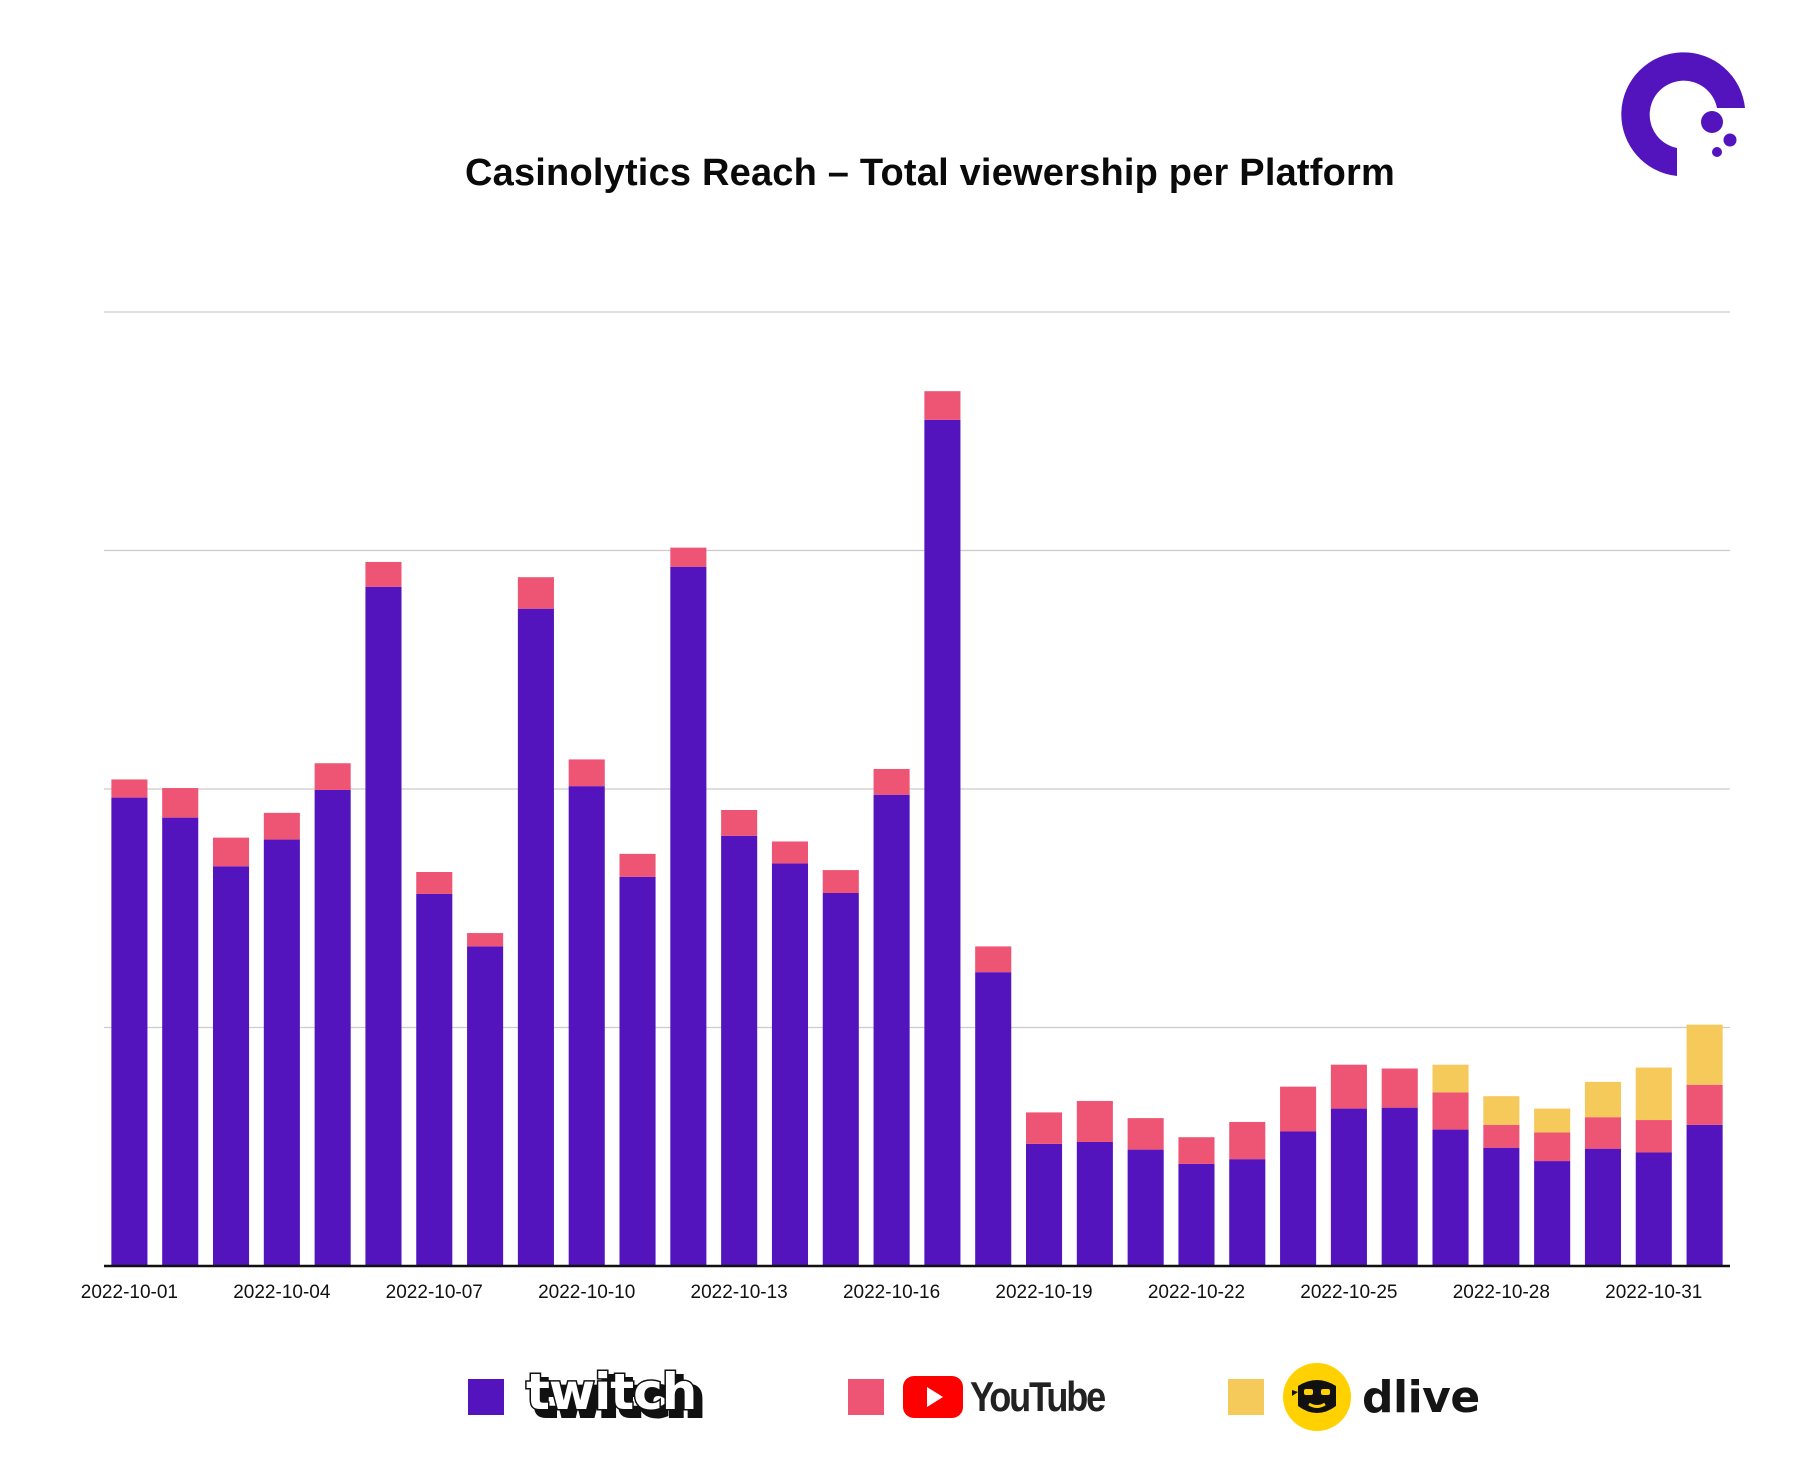 Image resolution: width=1798 pixels, height=1484 pixels. Describe the element at coordinates (1348, 1292) in the screenshot. I see `x-tick-label: 2022-10-25` at that location.